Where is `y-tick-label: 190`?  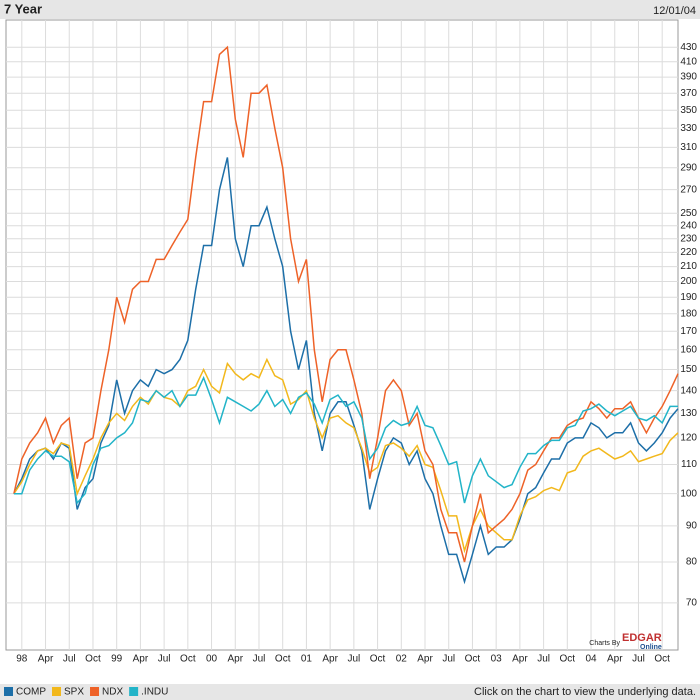 y-tick-label: 190 is located at coordinates (688, 297).